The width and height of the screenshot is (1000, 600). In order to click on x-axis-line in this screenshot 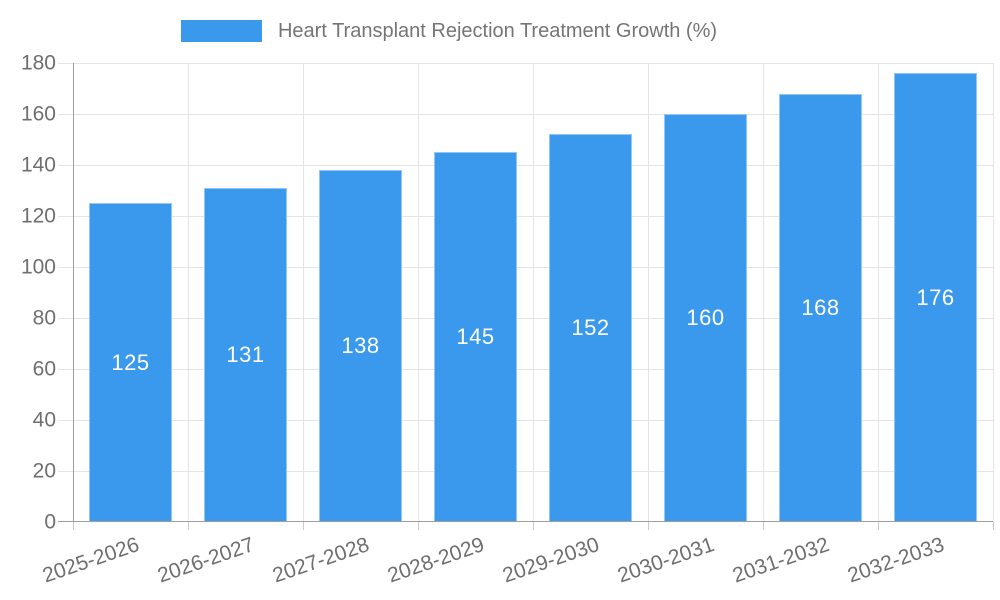, I will do `click(525, 521)`.